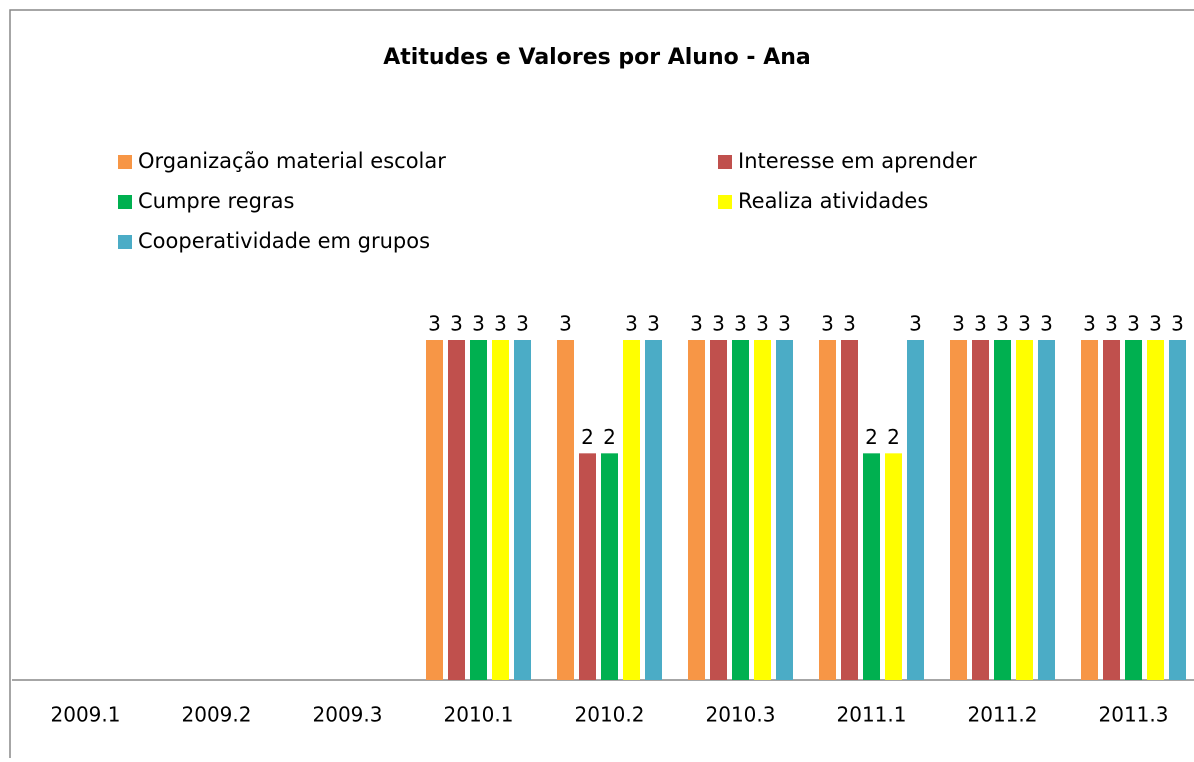 This screenshot has width=1194, height=762. I want to click on x-tick-label: 2010.1, so click(479, 715).